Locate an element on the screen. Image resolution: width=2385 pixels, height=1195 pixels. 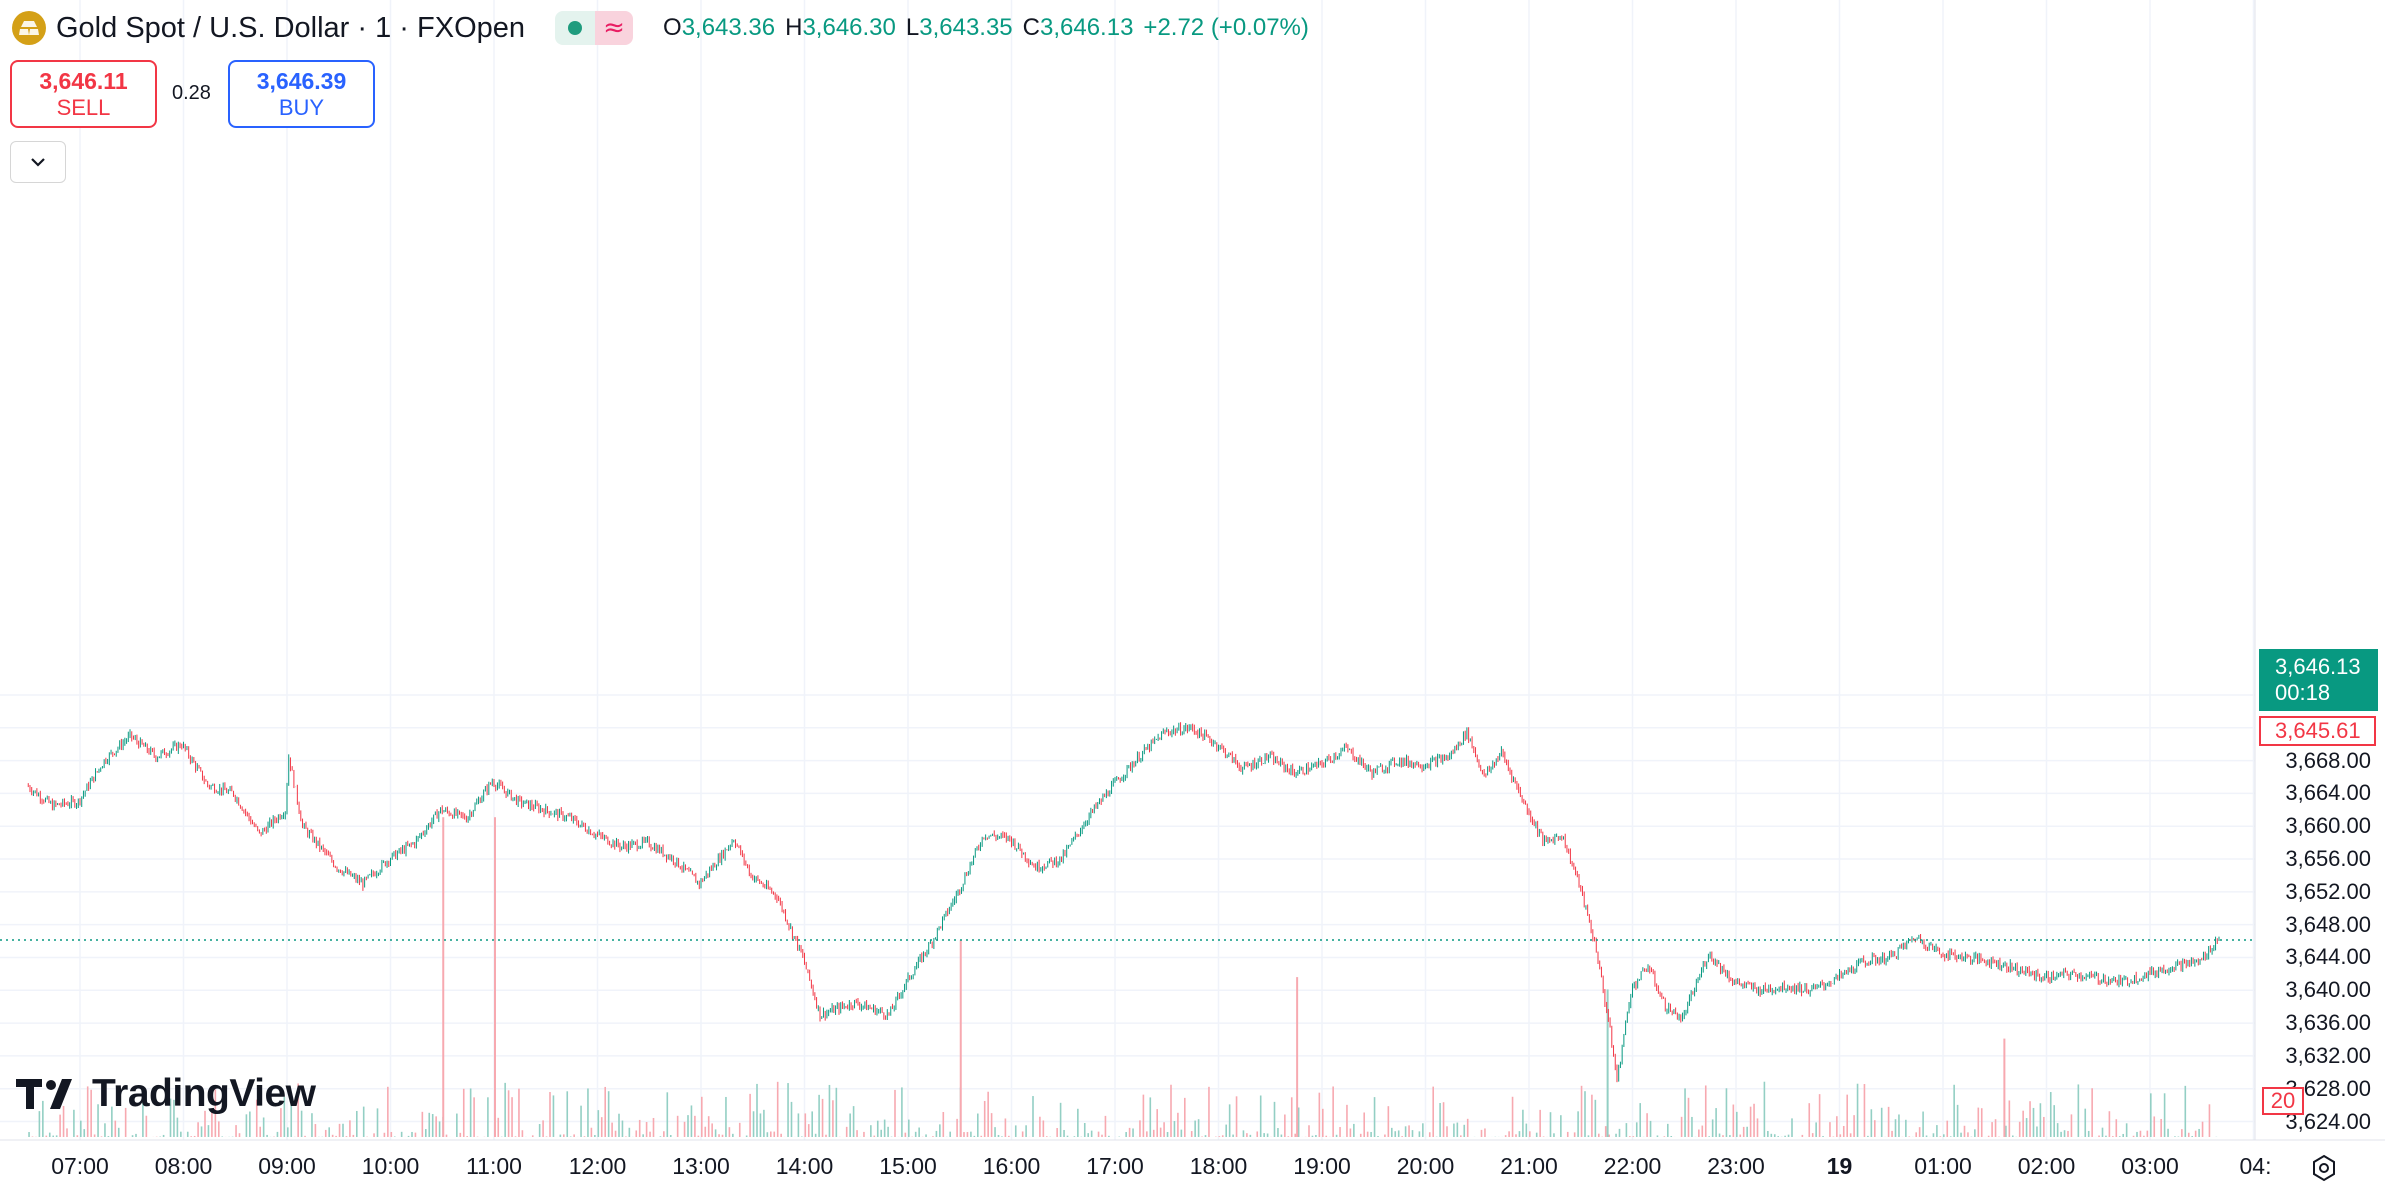
price-tick-label: 3,668.00 is located at coordinates (2328, 760).